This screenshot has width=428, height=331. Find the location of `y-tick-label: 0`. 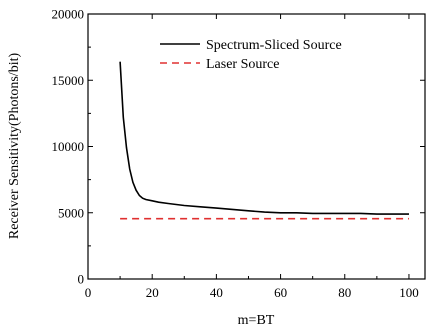

y-tick-label: 0 is located at coordinates (81, 279).